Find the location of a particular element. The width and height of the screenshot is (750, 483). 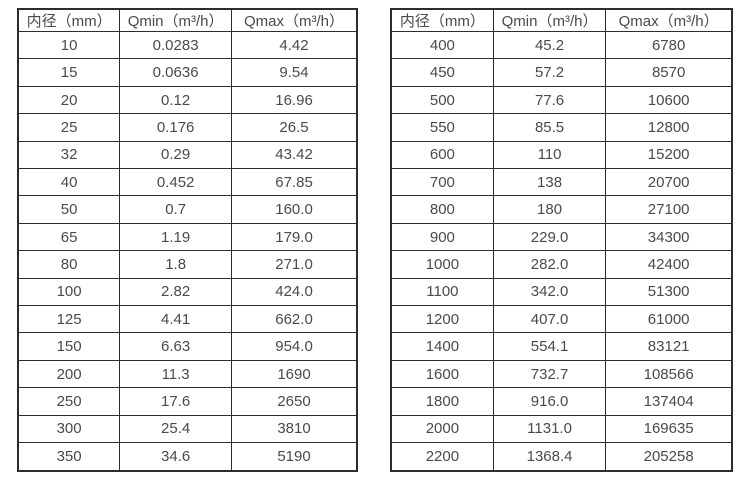

table-row: 550 85.5 12800 is located at coordinates (561, 127).